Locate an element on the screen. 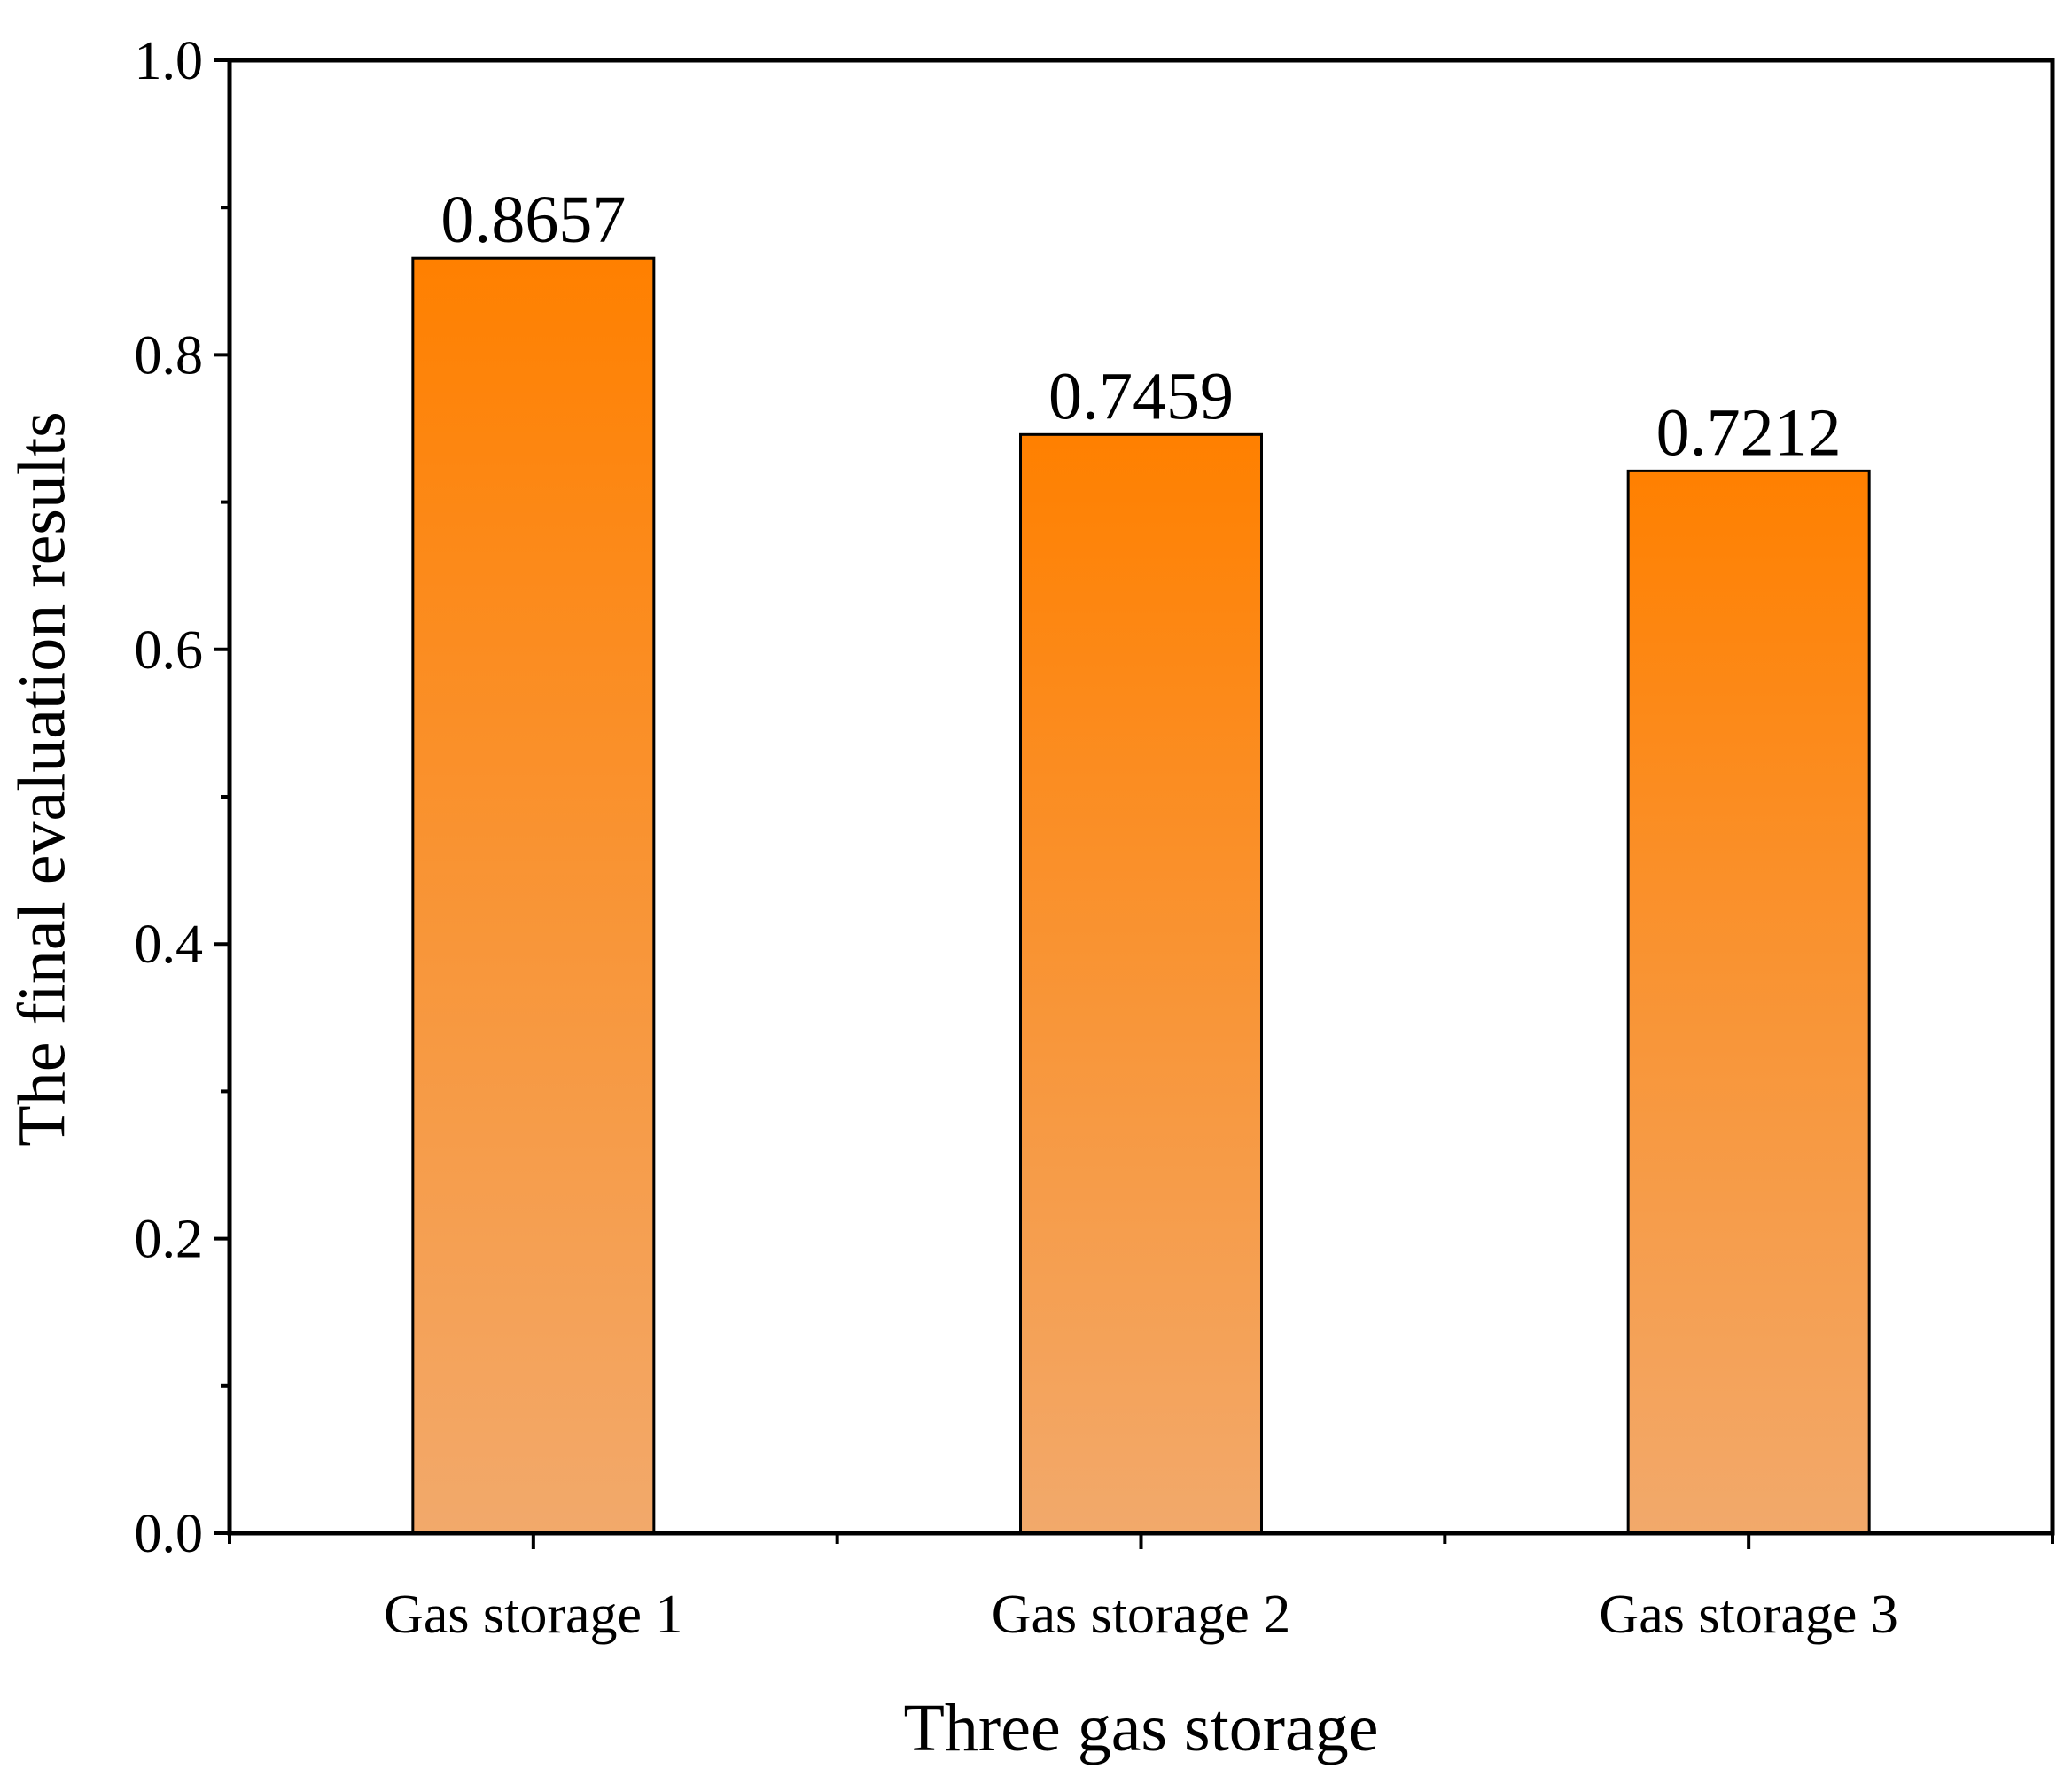 This screenshot has width=2072, height=1784. x-axis-title: Three gas storage is located at coordinates (1141, 1728).